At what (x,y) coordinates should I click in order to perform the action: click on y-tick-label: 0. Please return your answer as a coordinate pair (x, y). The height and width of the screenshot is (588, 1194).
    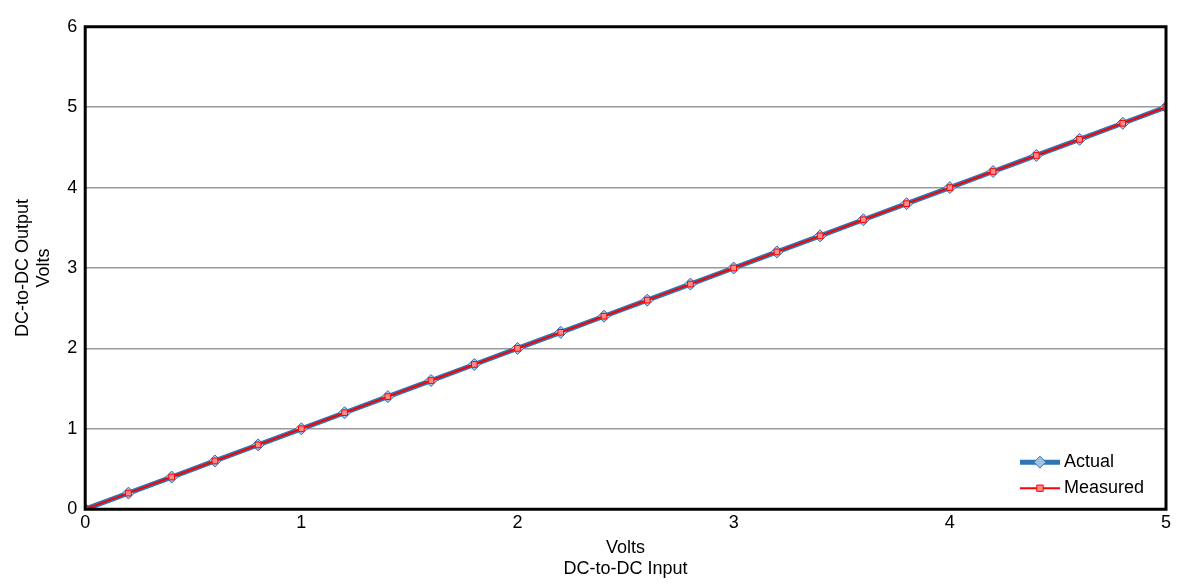
    Looking at the image, I should click on (72, 508).